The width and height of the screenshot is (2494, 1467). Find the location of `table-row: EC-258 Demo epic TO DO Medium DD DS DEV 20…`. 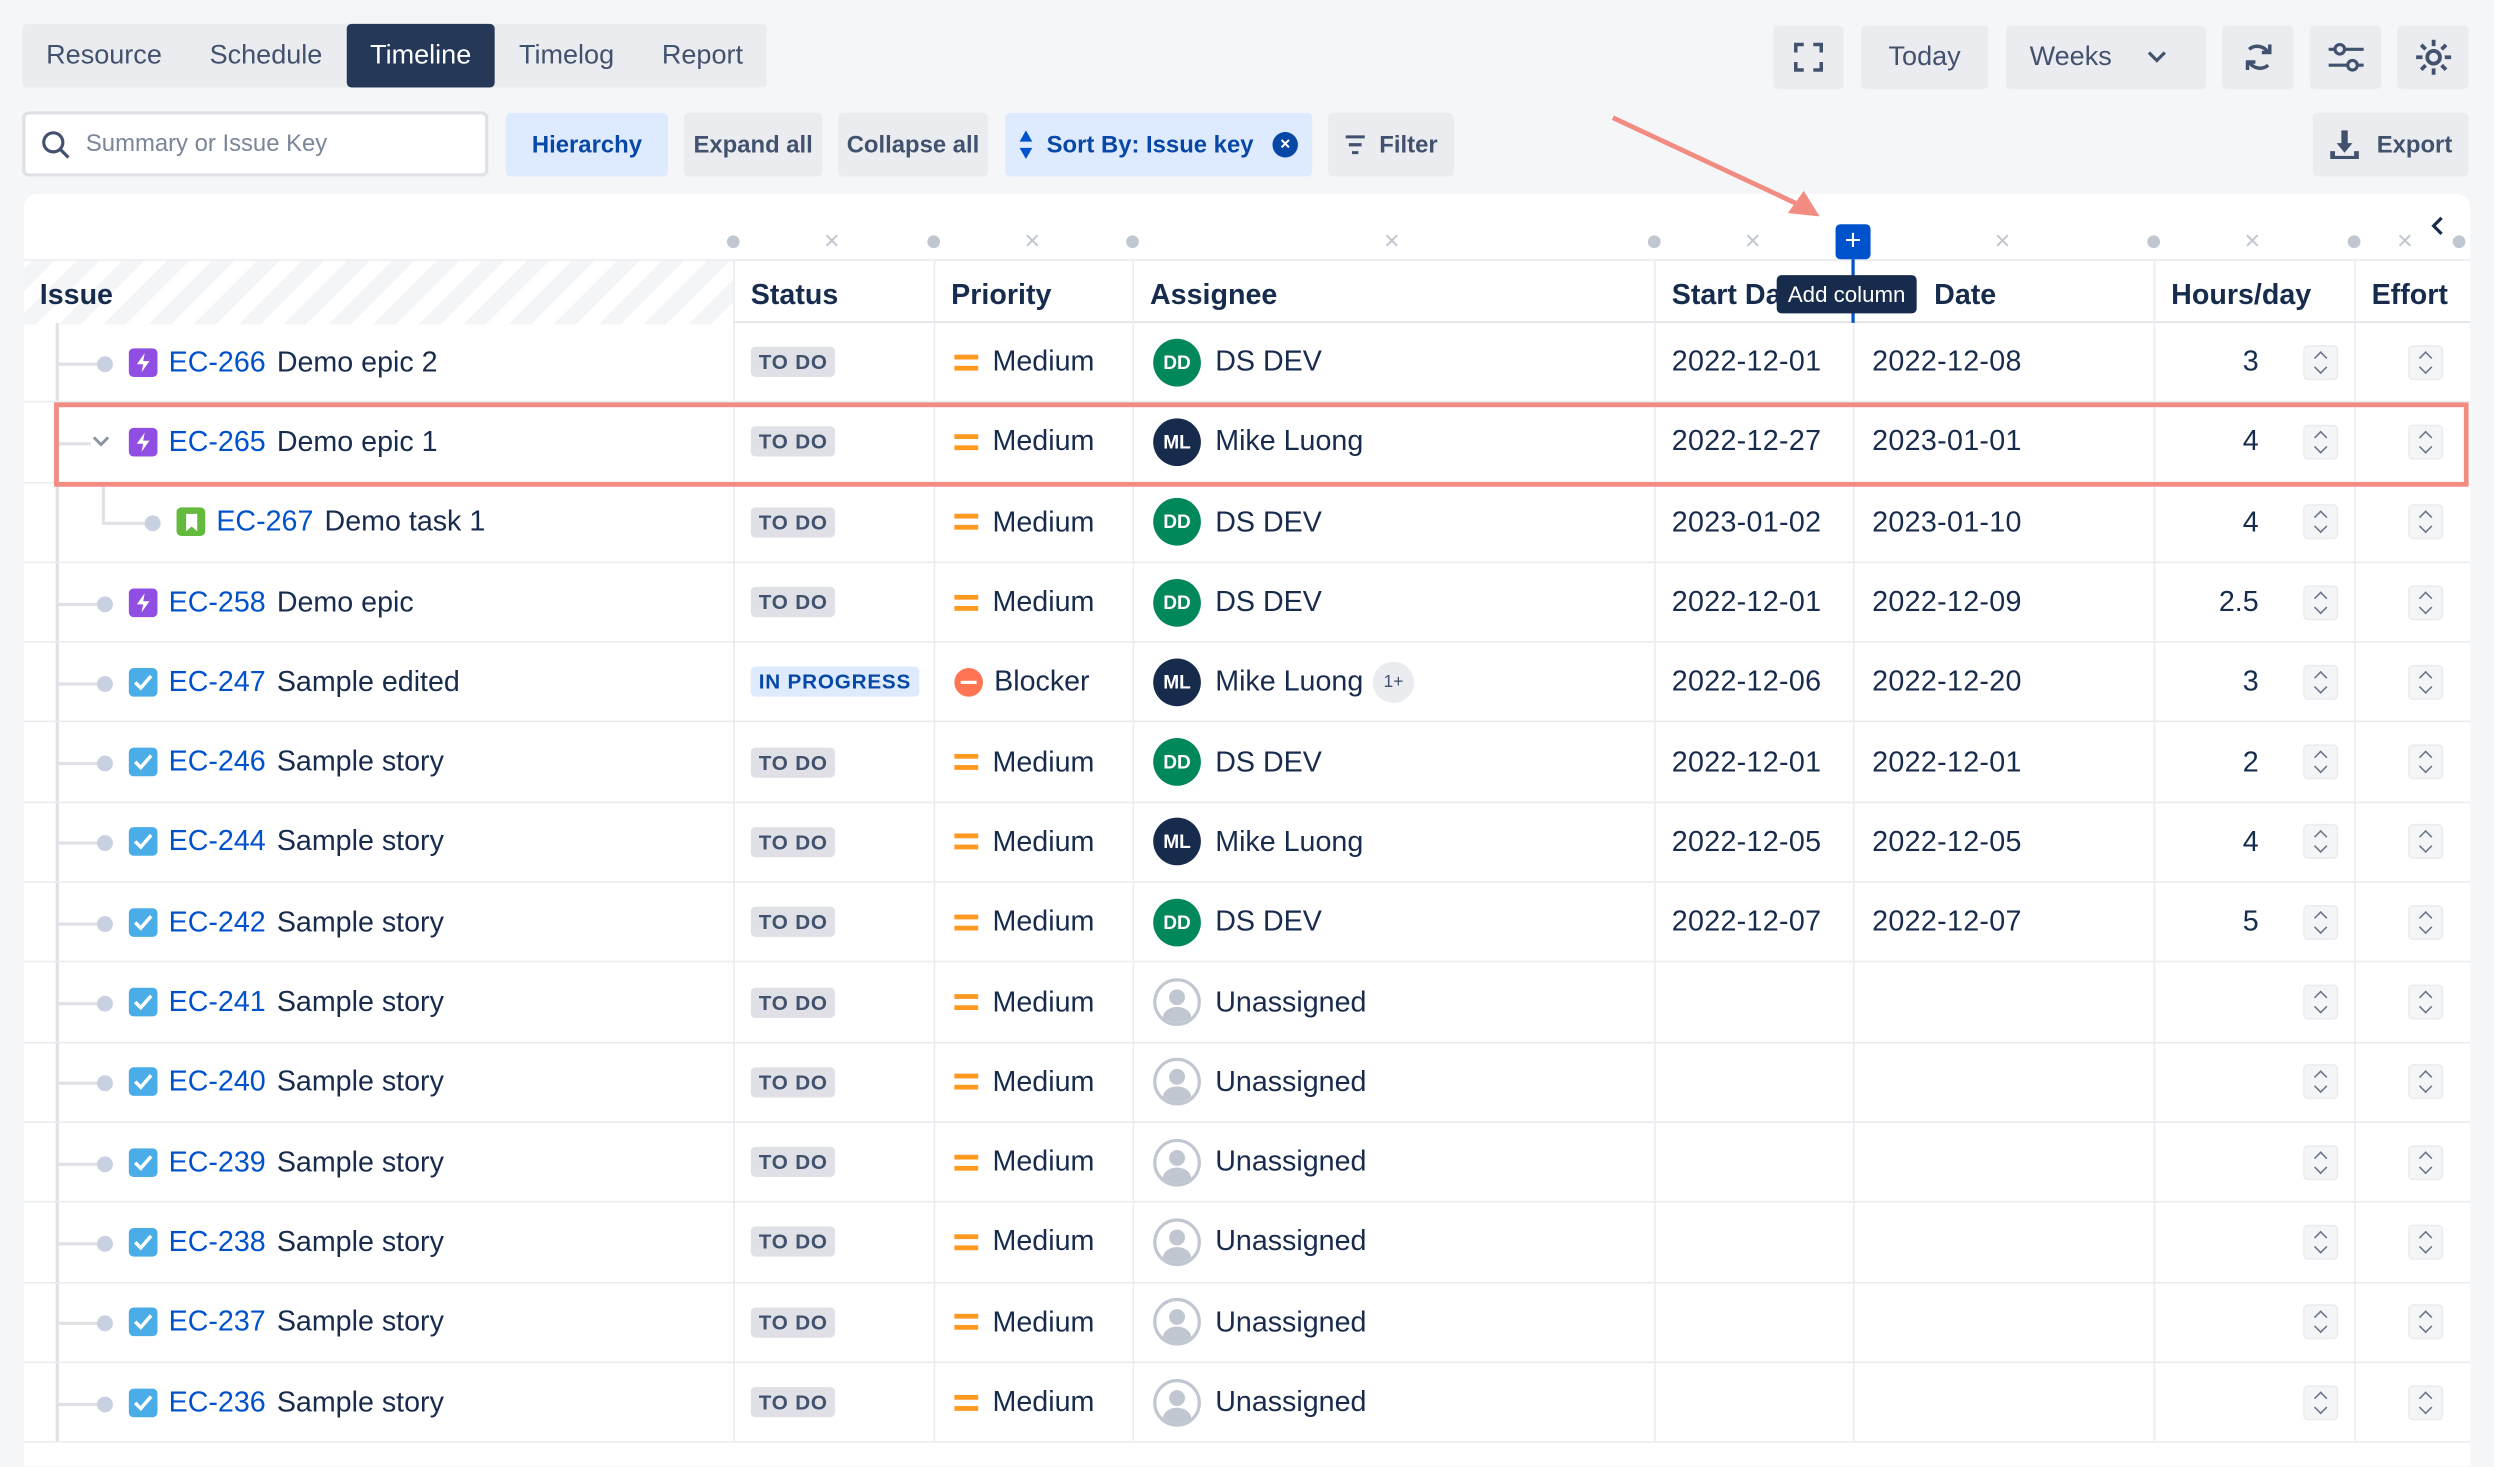

table-row: EC-258 Demo epic TO DO Medium DD DS DEV 20… is located at coordinates (1247, 602).